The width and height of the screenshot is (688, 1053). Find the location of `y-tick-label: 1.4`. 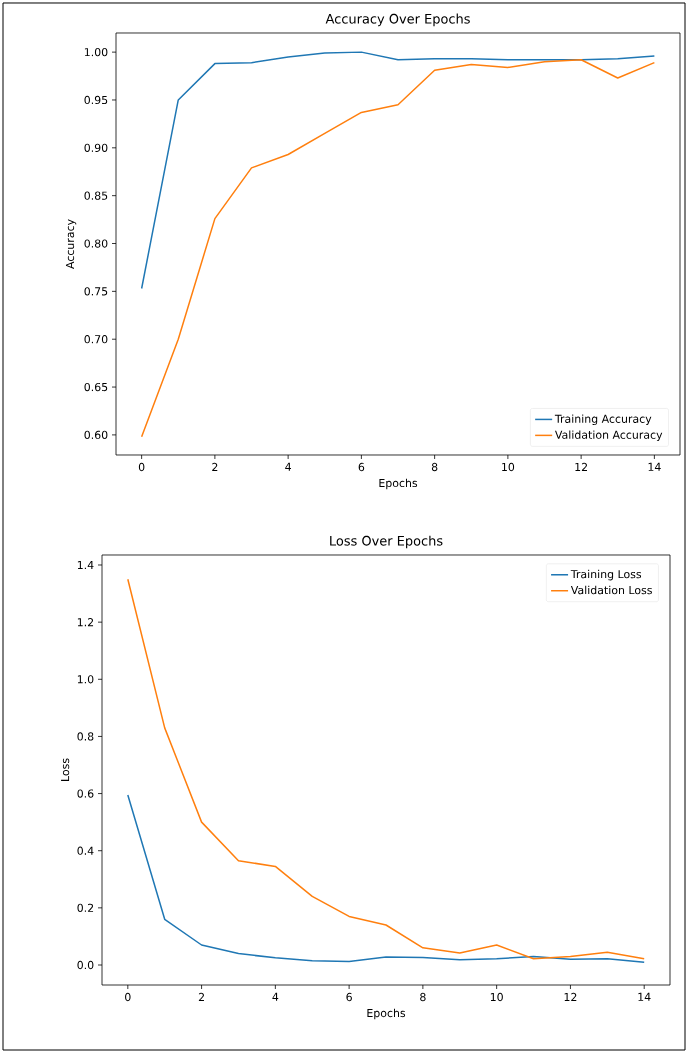

y-tick-label: 1.4 is located at coordinates (85, 565).